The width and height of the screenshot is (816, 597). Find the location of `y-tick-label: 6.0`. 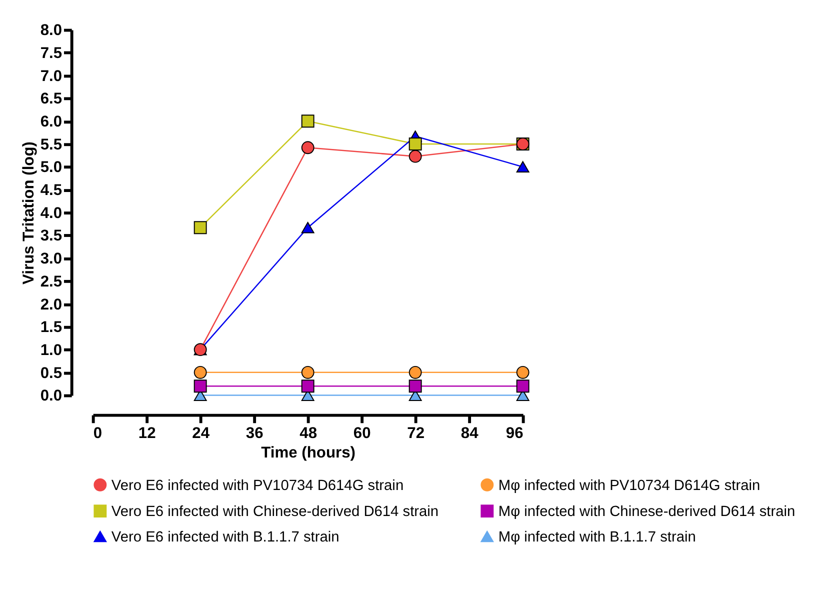

y-tick-label: 6.0 is located at coordinates (51, 122).